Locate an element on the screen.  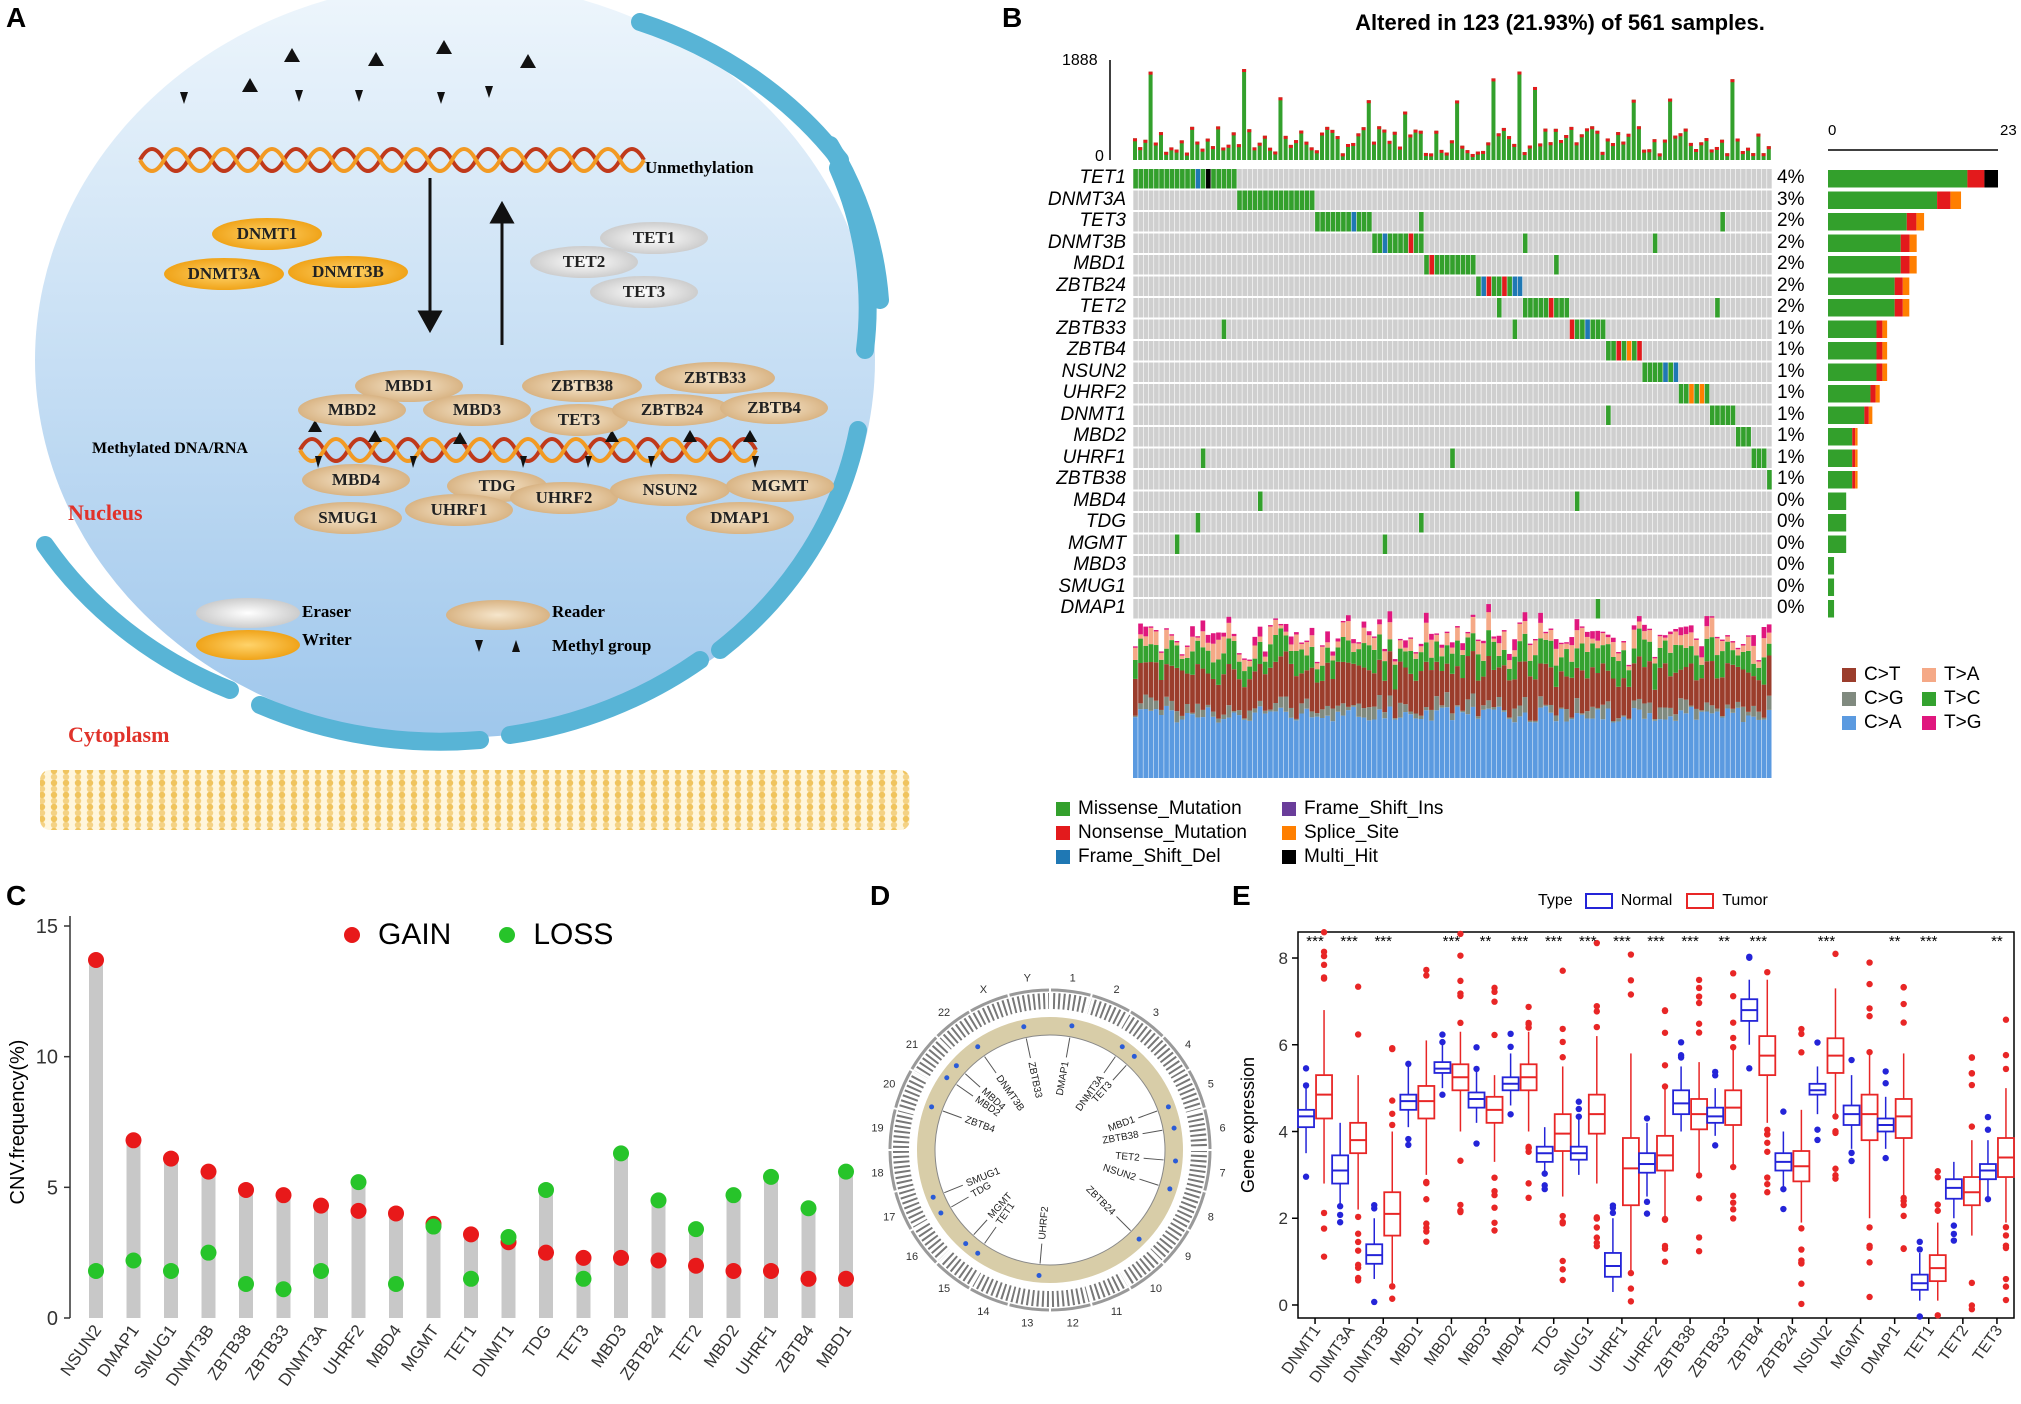
circos-inner-ring is located at coordinates (1050, 1150).